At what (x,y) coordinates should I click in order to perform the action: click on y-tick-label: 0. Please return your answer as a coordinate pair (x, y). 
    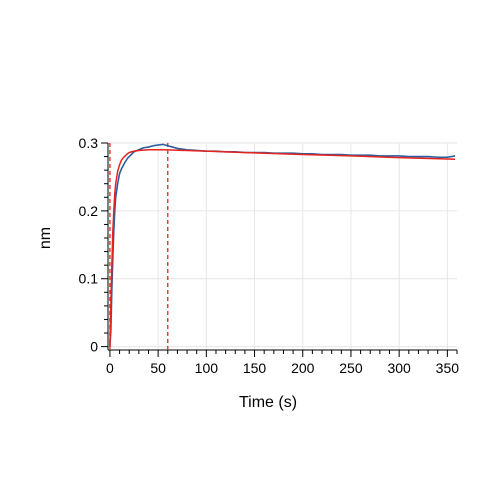
    Looking at the image, I should click on (94, 347).